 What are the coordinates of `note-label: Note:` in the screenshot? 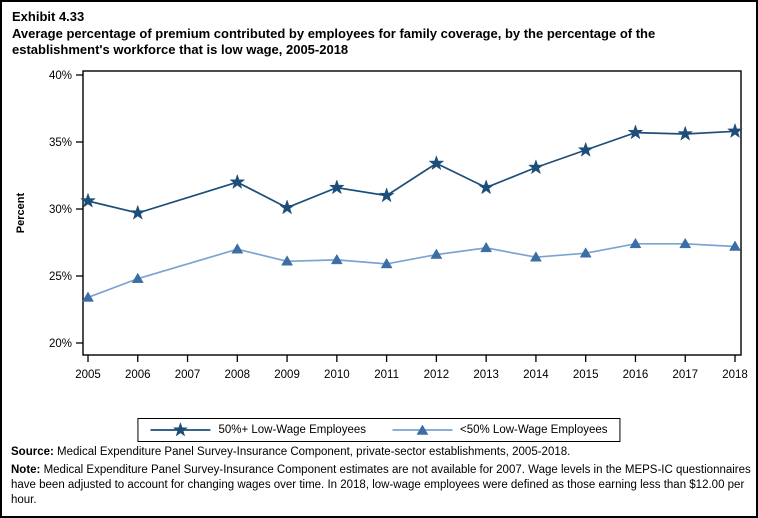 It's located at (26, 469).